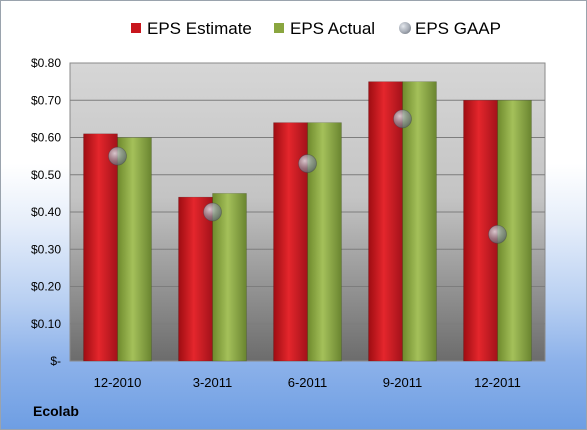  Describe the element at coordinates (497, 382) in the screenshot. I see `x-tick-label: 12-2011` at that location.